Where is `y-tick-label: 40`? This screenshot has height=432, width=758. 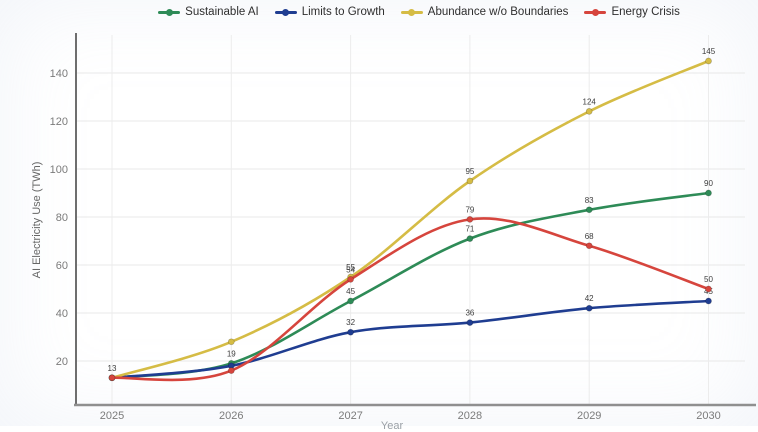 y-tick-label: 40 is located at coordinates (62, 314).